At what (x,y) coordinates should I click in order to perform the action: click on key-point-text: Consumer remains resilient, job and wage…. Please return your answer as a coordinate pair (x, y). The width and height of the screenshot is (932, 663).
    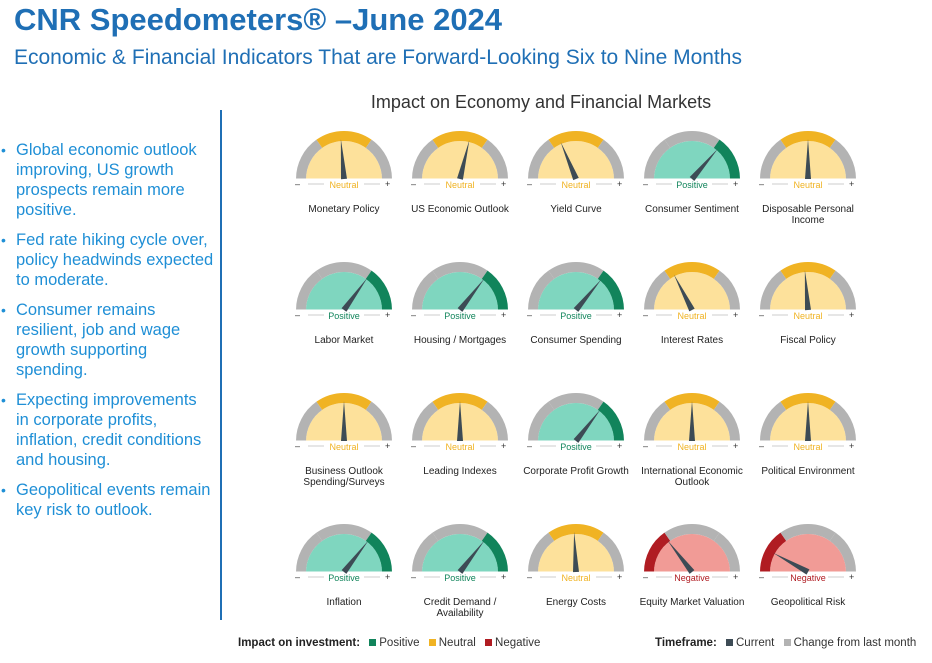
    Looking at the image, I should click on (98, 340).